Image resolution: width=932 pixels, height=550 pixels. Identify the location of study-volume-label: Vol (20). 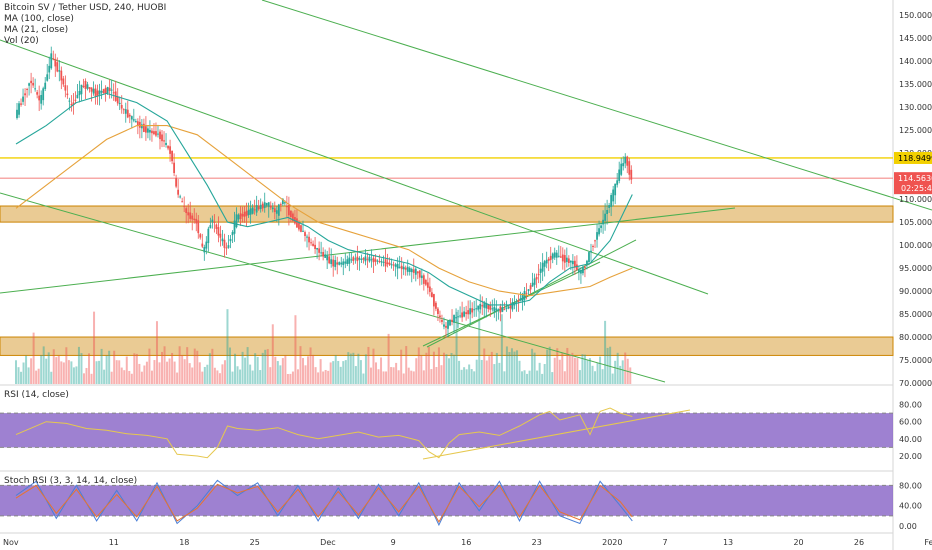
(21, 41).